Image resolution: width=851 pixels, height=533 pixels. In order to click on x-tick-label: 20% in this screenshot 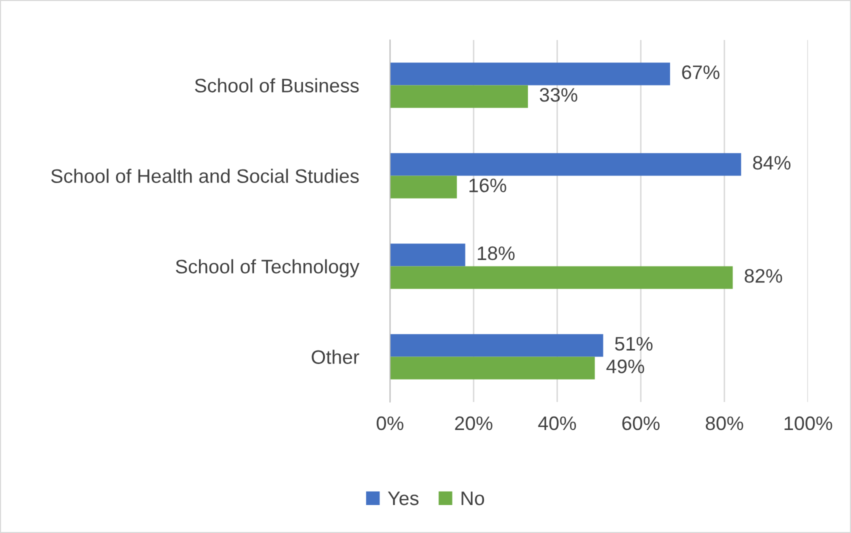, I will do `click(473, 423)`.